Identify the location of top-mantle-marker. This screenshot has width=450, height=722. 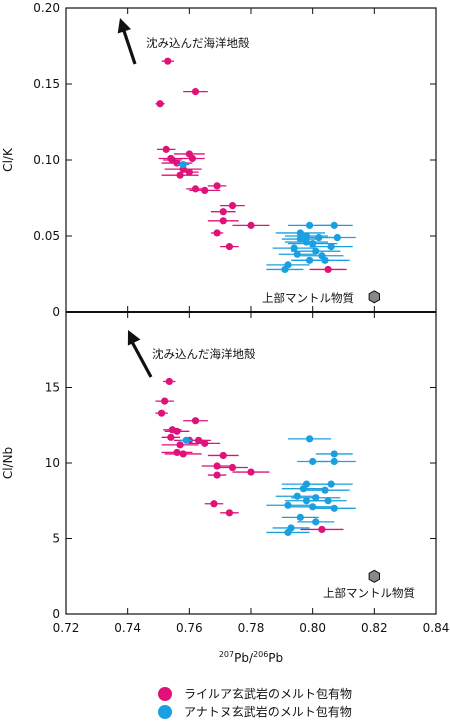
(374, 297).